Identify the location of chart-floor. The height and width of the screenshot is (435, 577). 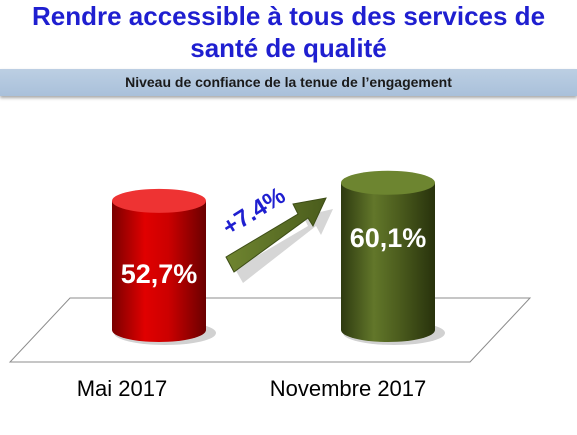
(270, 330).